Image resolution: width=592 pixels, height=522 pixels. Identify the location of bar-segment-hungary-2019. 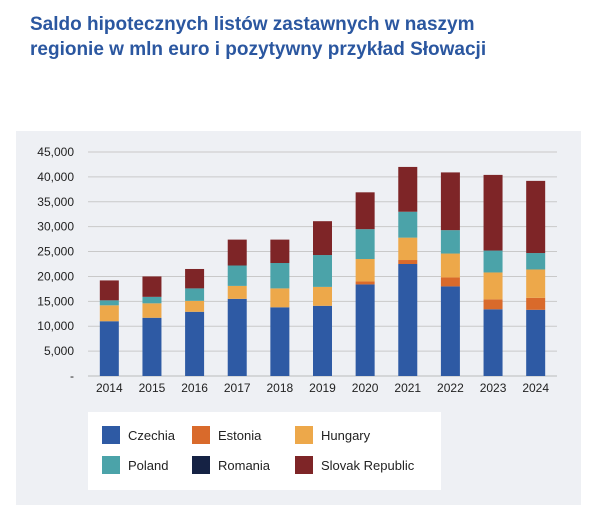
(322, 296).